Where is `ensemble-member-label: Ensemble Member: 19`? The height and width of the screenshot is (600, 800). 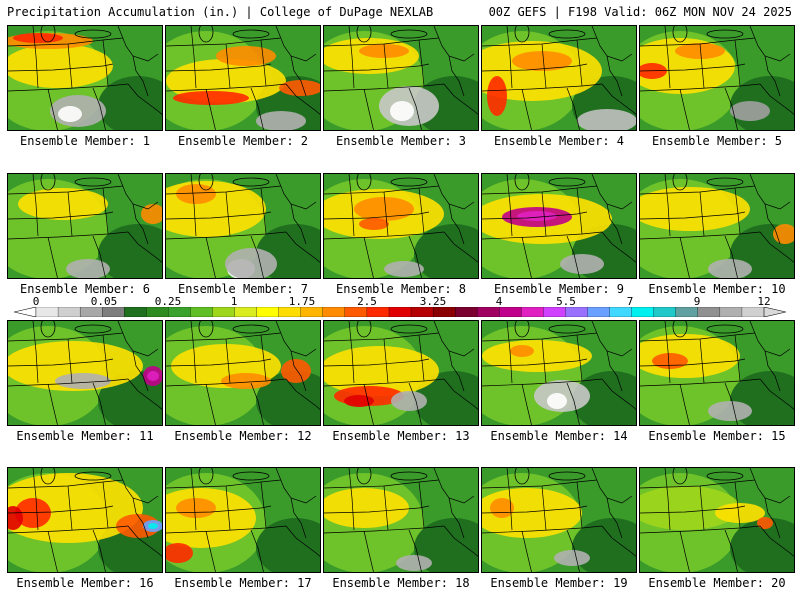
ensemble-member-label: Ensemble Member: 19 is located at coordinates (559, 583).